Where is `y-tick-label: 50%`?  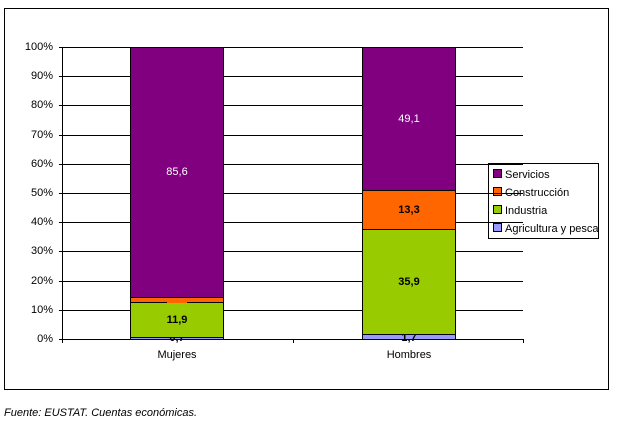
y-tick-label: 50% is located at coordinates (41, 193).